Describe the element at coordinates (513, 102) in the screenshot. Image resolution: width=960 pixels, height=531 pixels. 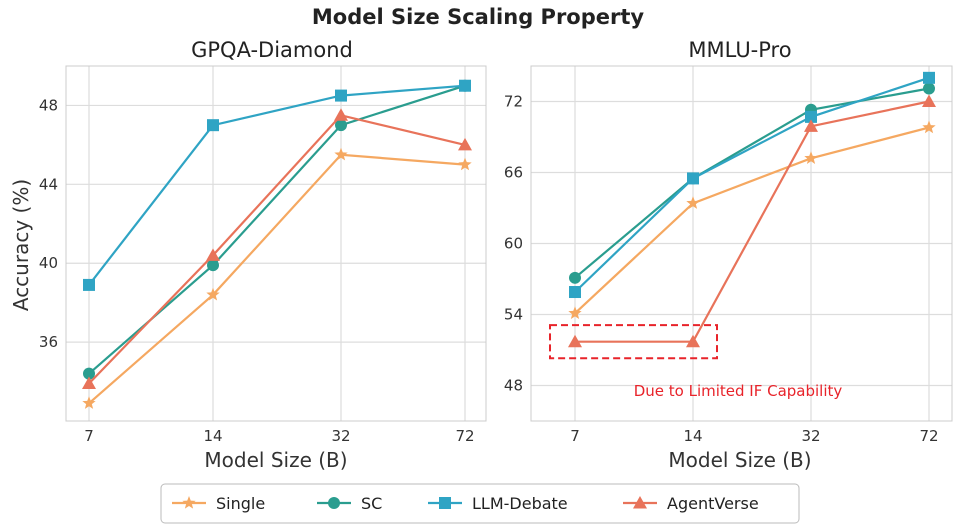
I see `y-tick-label: 72` at that location.